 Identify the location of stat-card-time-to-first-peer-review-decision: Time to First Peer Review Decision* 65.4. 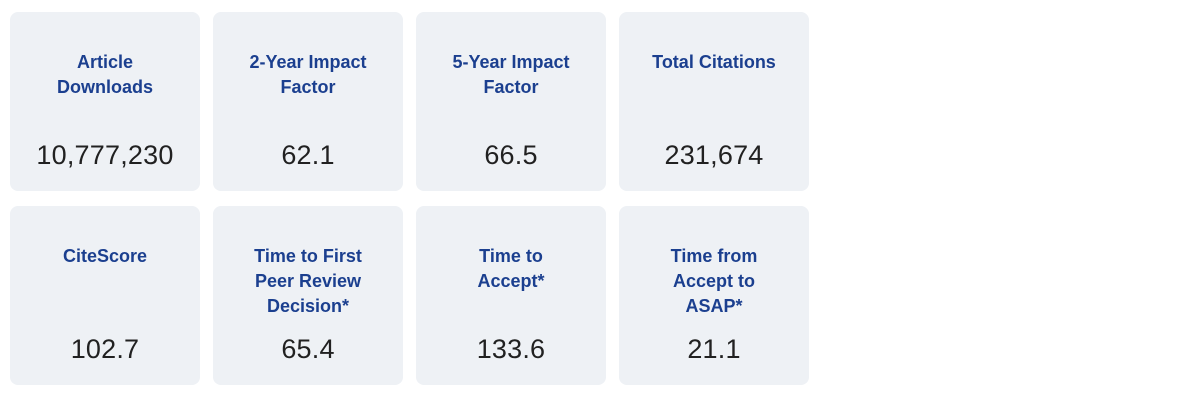
(308, 295).